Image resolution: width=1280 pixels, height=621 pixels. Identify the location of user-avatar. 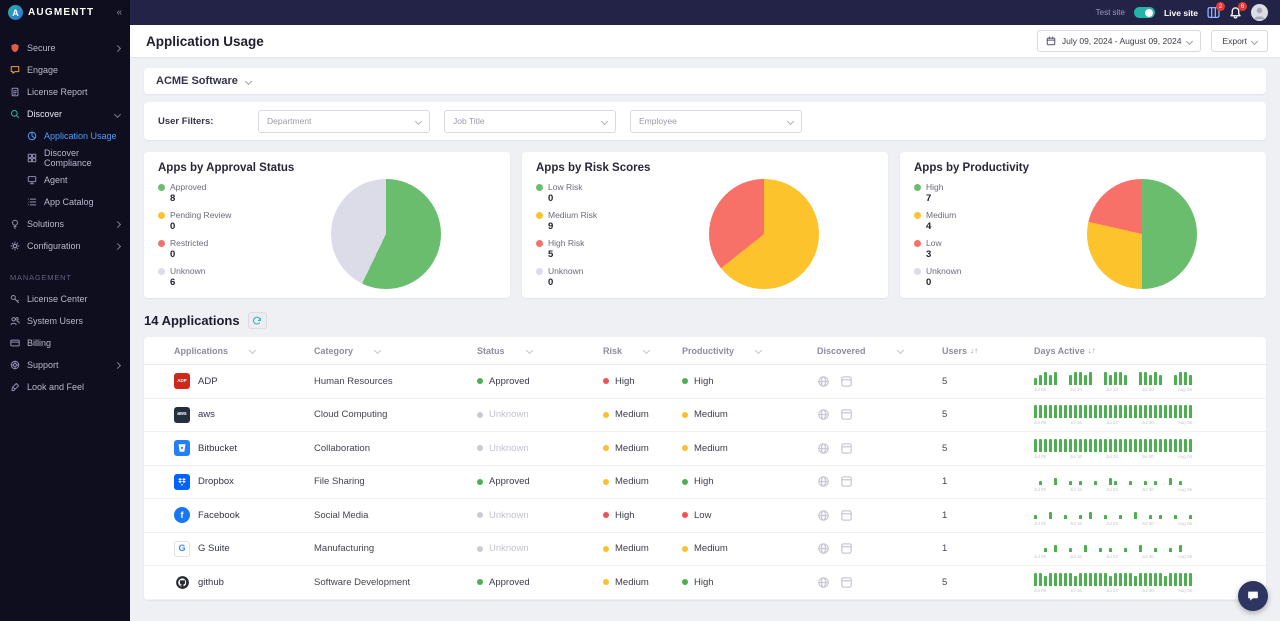
(1259, 12).